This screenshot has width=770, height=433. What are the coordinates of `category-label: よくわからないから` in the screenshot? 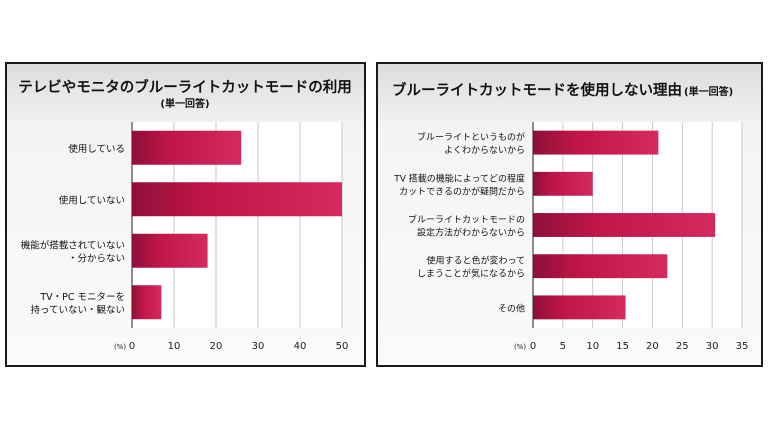 It's located at (484, 150).